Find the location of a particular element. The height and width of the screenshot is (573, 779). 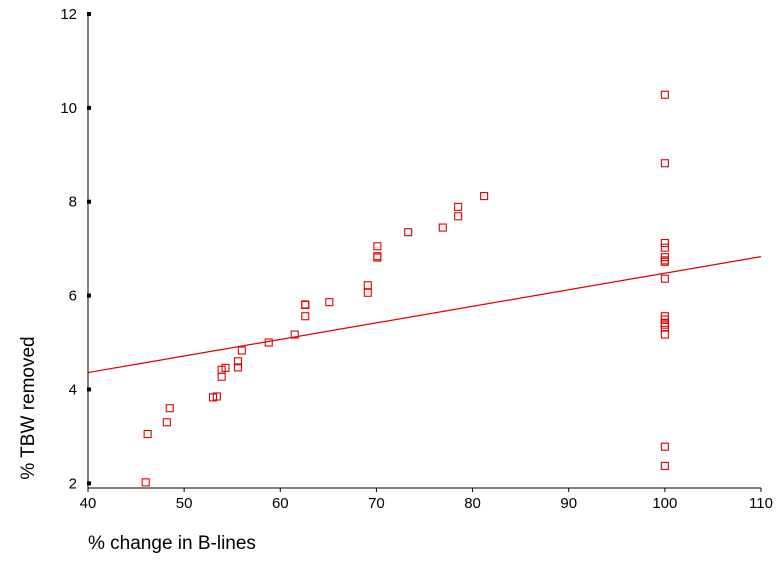

x-tick-label: 60 is located at coordinates (280, 503).